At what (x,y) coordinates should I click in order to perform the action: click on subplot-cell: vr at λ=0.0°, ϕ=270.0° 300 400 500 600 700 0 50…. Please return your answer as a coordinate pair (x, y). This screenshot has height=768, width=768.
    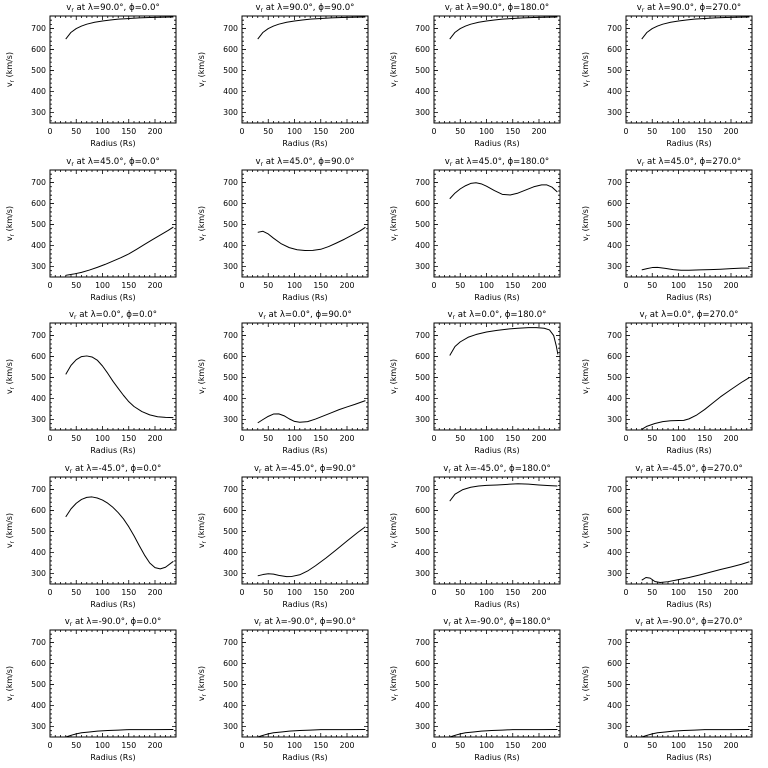
    Looking at the image, I should click on (672, 384).